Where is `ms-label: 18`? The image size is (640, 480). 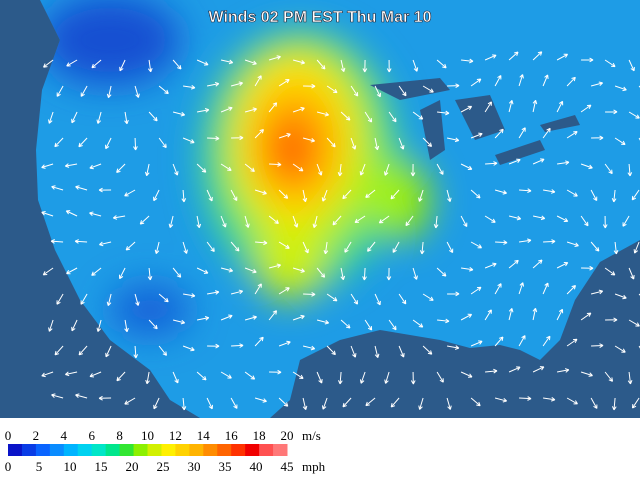 ms-label: 18 is located at coordinates (259, 435).